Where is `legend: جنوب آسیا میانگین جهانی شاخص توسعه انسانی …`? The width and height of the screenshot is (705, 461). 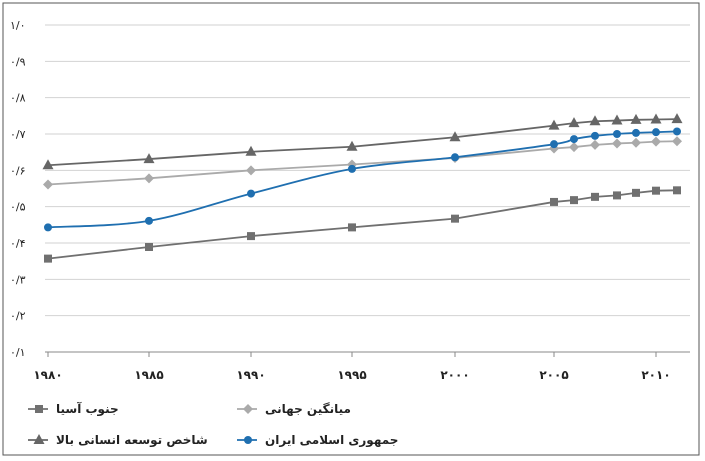 legend: جنوب آسیا میانگین جهانی شاخص توسعه انسانی … is located at coordinates (213, 424).